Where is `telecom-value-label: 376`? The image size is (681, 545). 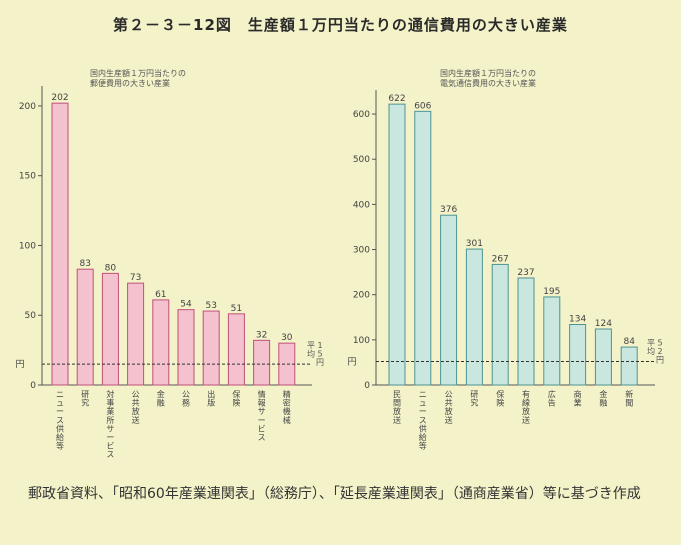 telecom-value-label: 376 is located at coordinates (448, 210).